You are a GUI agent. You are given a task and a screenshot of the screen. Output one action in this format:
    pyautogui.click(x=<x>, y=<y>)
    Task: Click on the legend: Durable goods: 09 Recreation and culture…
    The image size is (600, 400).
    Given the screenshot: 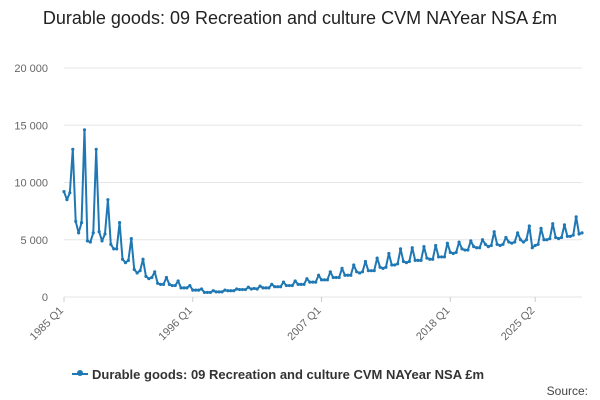 What is the action you would take?
    pyautogui.click(x=278, y=374)
    